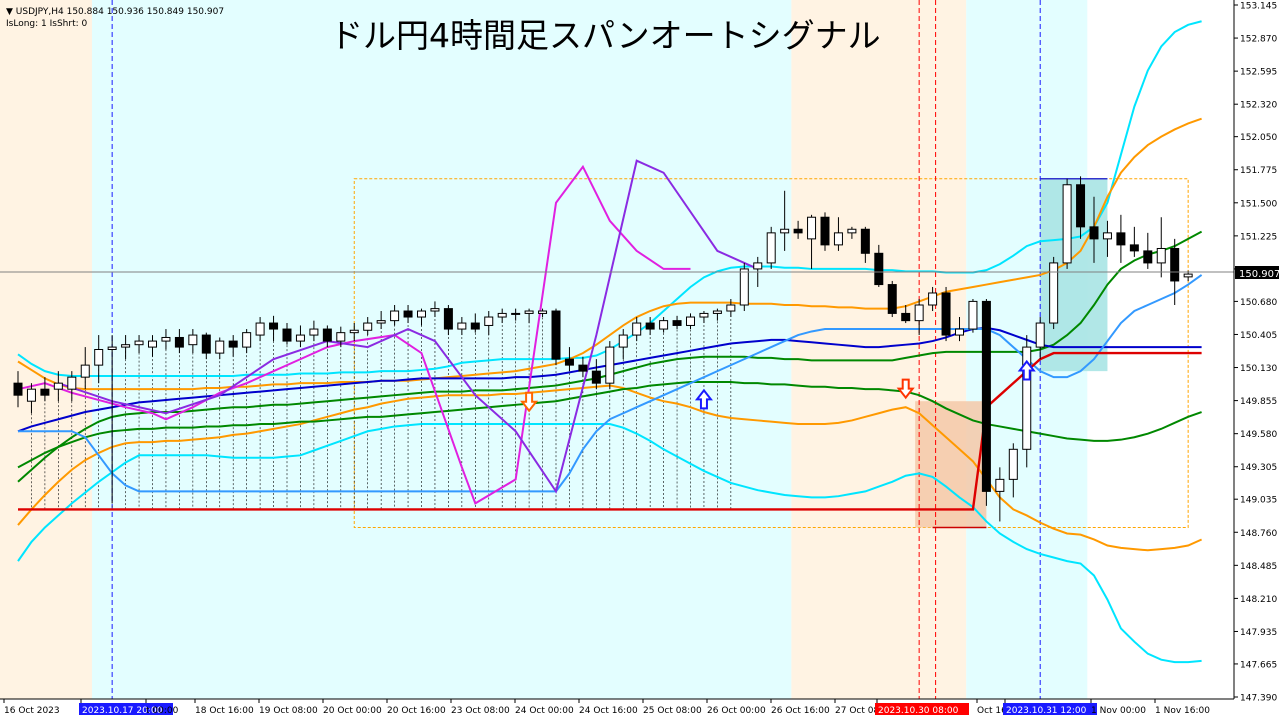 The width and height of the screenshot is (1280, 725). What do you see at coordinates (1026, 370) in the screenshot?
I see `buy-arrow-icon` at bounding box center [1026, 370].